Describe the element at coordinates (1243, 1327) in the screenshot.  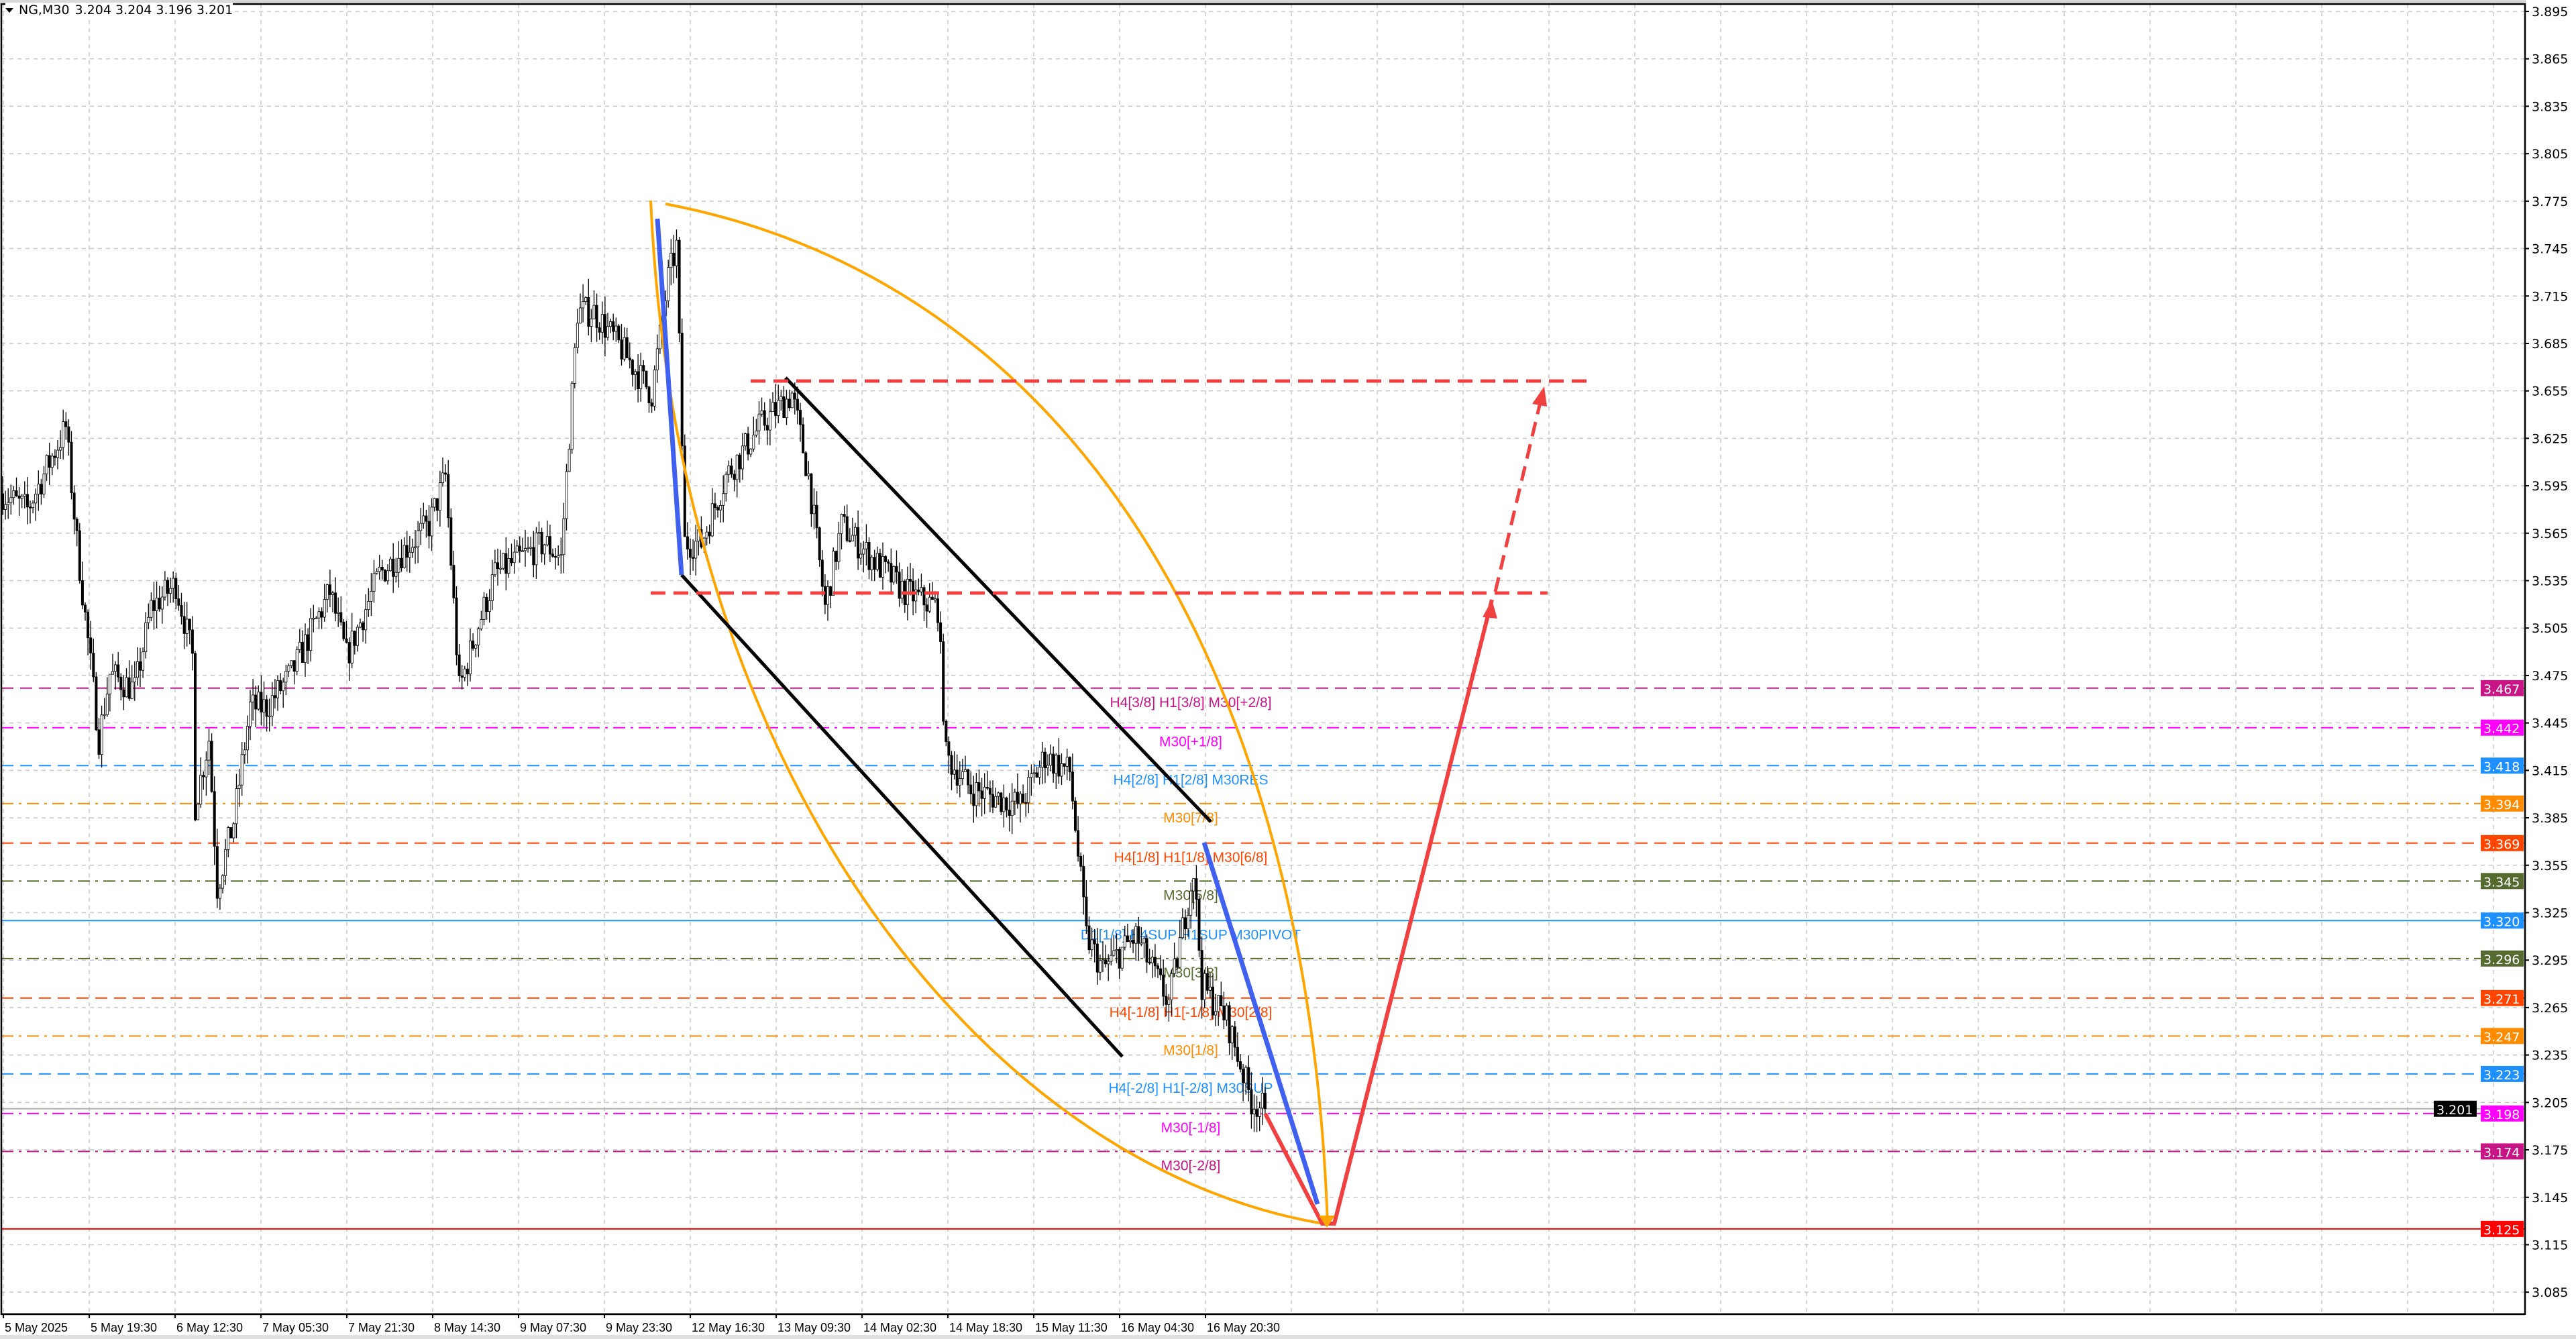
I see `time-tick-label: 16 May 20:30` at that location.